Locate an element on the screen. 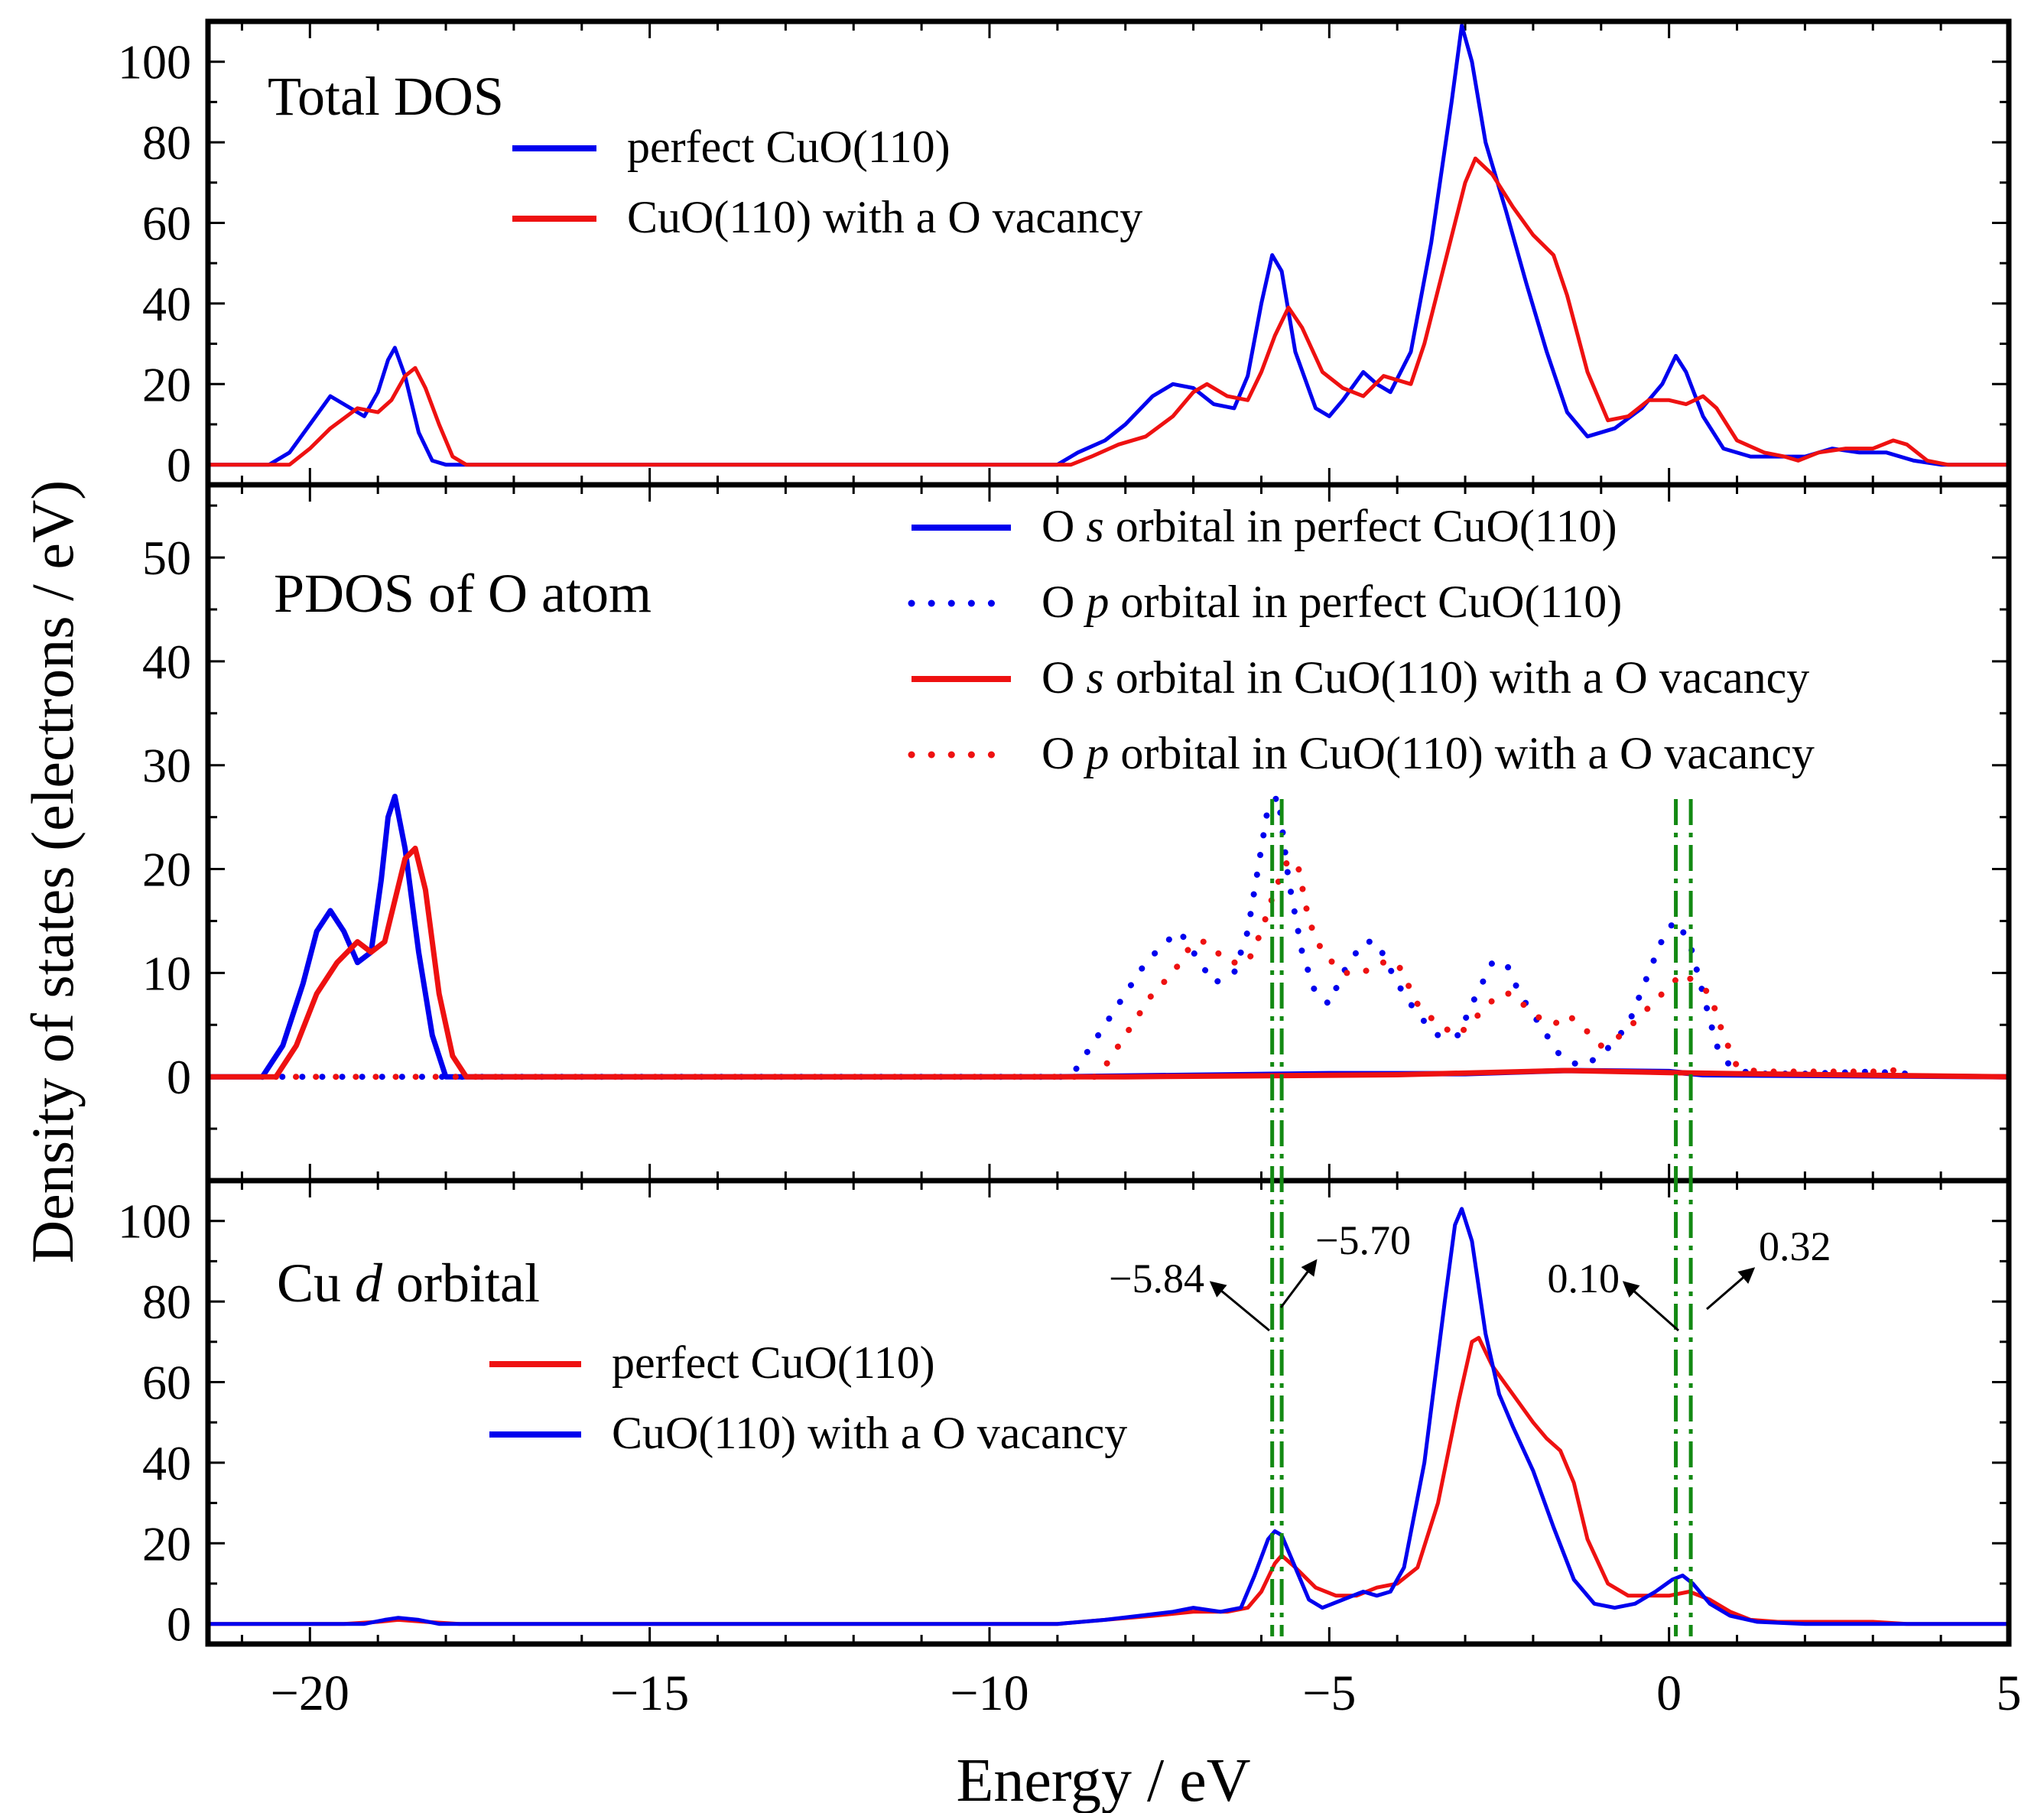 Image resolution: width=2044 pixels, height=1813 pixels. legend-label: O s orbital in CuO(110) with a O vacancy is located at coordinates (1425, 678).